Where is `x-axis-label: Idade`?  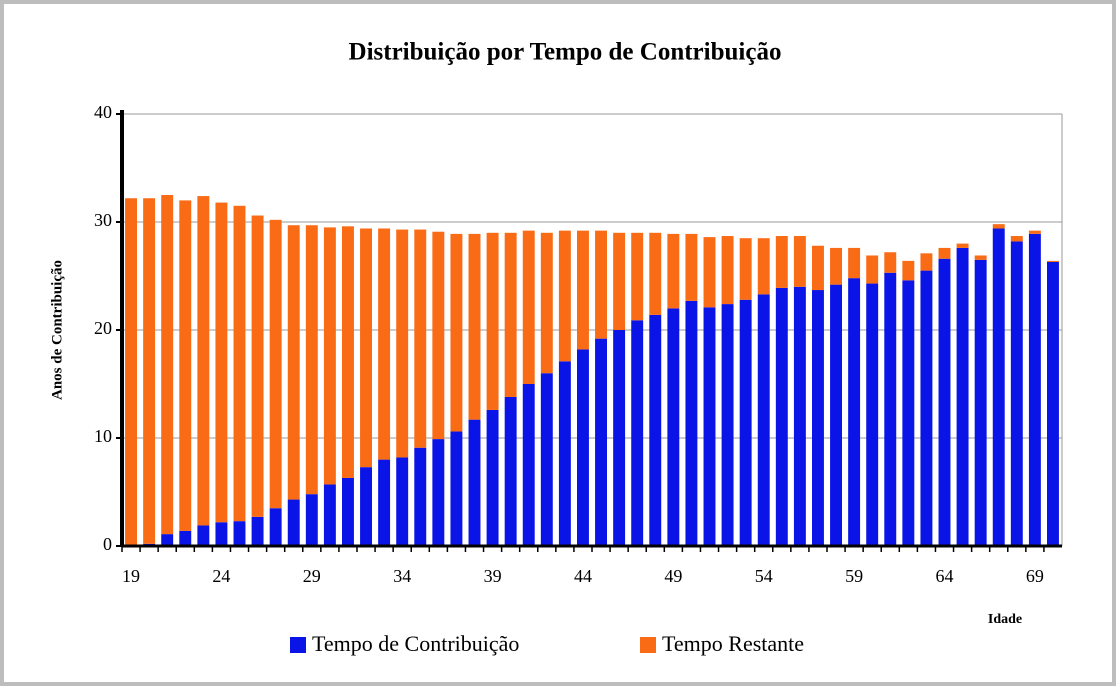
x-axis-label: Idade is located at coordinates (1005, 619).